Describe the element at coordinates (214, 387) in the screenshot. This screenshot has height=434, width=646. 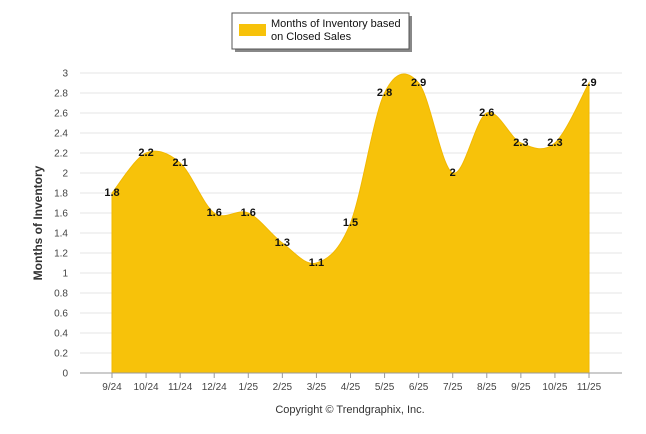
I see `x-tick-label: 12/24` at that location.